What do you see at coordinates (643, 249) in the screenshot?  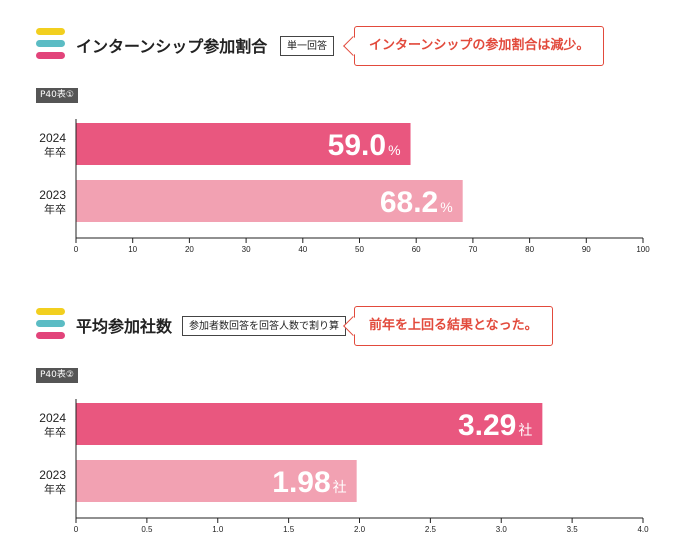 I see `x-tick-label: 100` at bounding box center [643, 249].